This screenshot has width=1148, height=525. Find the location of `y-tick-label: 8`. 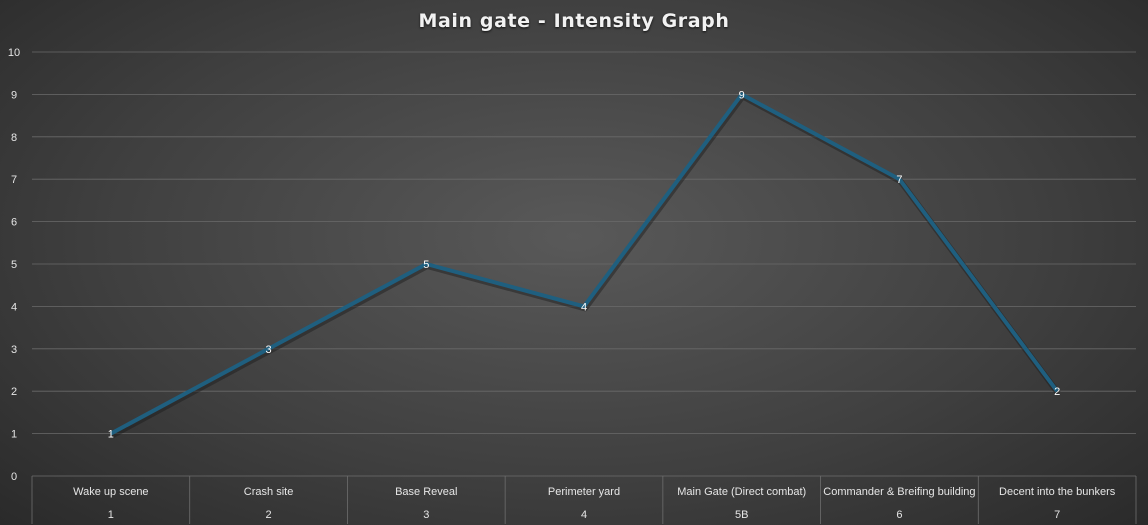

y-tick-label: 8 is located at coordinates (14, 138).